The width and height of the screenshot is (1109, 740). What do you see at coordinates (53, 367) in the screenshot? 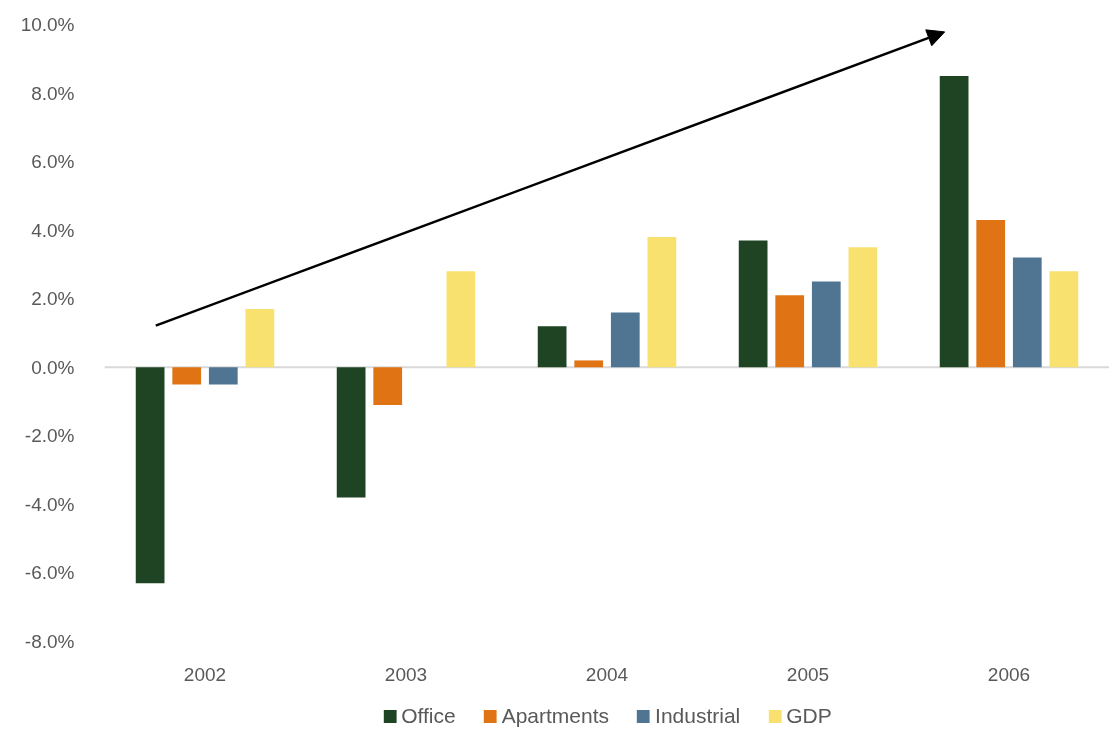
I see `y-tick-label: 0.0%` at bounding box center [53, 367].